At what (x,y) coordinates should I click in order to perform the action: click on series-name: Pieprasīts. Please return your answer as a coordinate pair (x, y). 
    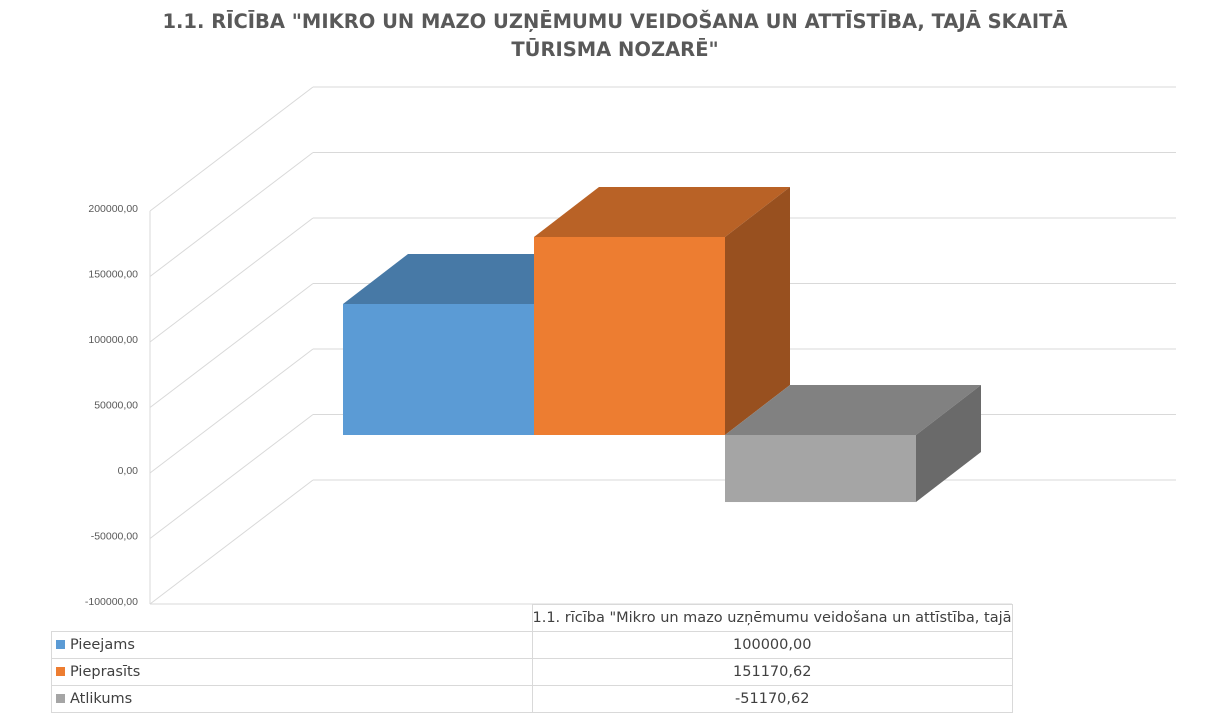
    Looking at the image, I should click on (105, 672).